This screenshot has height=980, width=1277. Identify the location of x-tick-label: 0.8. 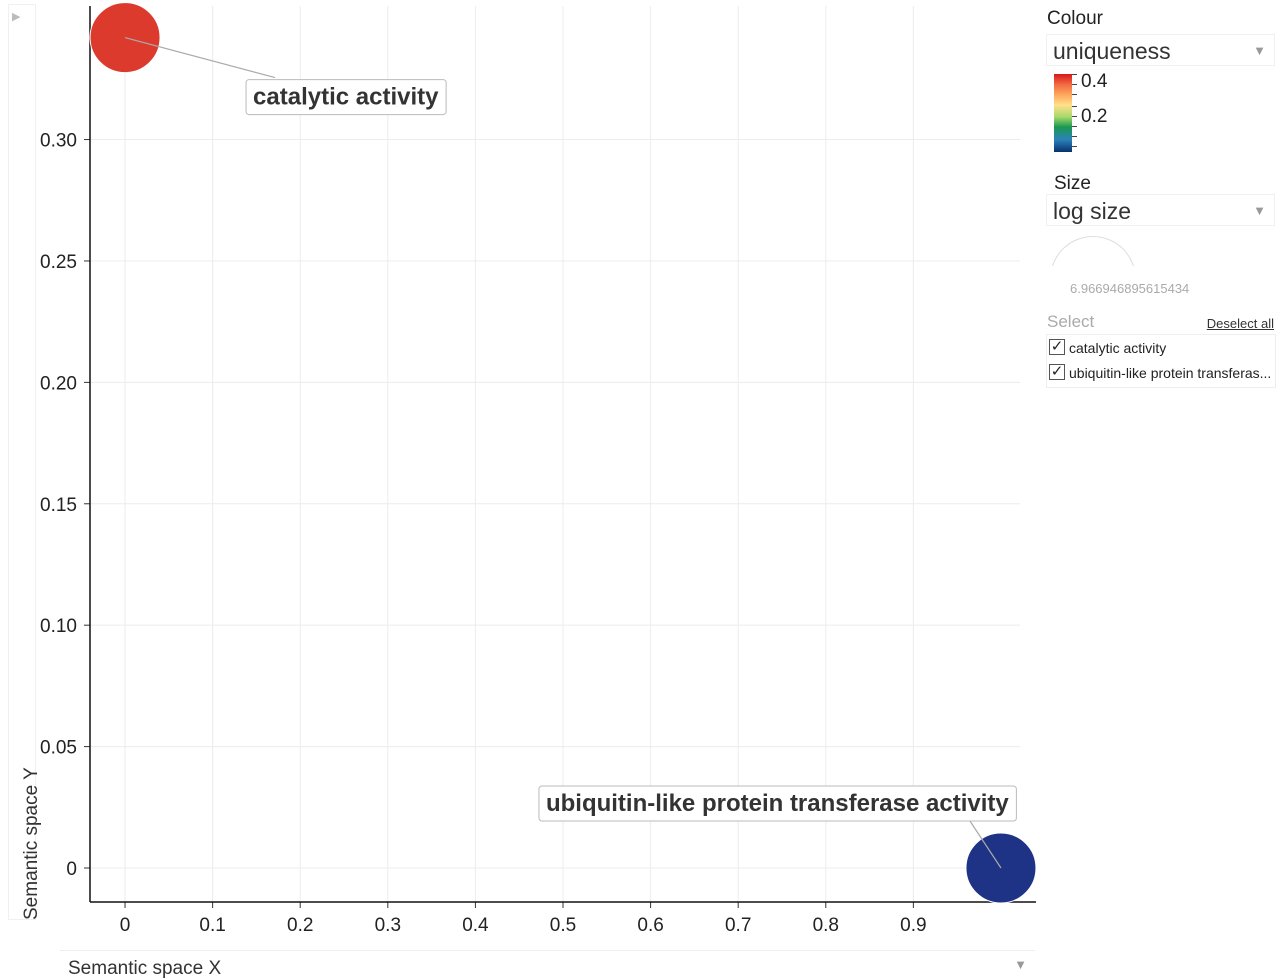
(826, 925).